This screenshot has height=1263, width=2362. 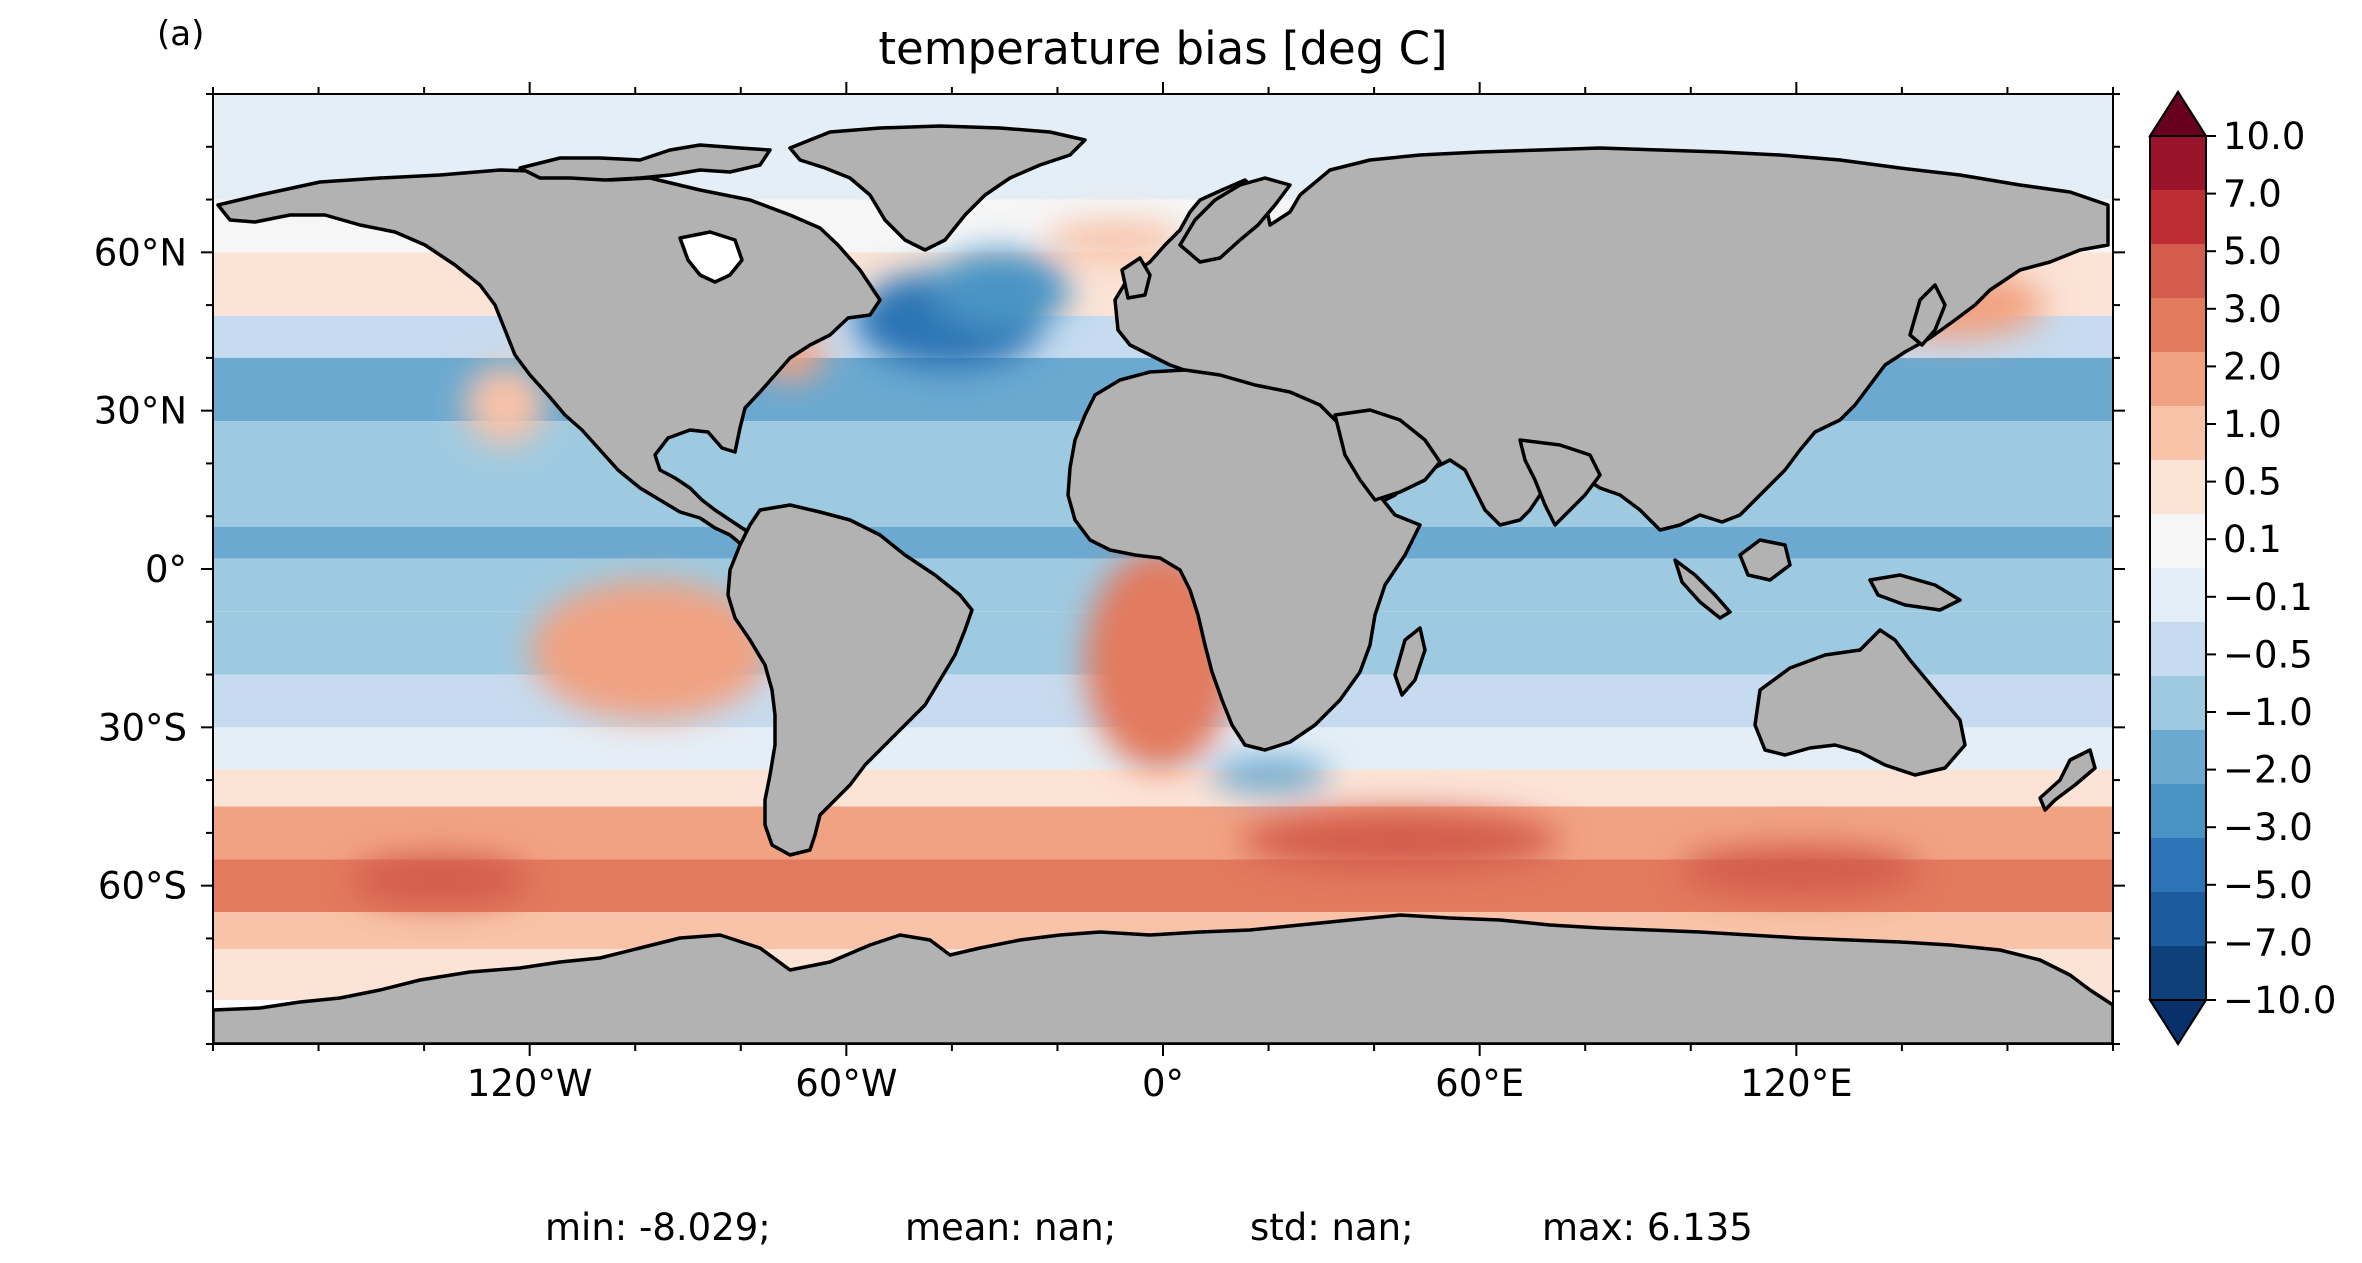 What do you see at coordinates (1796, 1083) in the screenshot?
I see `x-tick-label: 120°E` at bounding box center [1796, 1083].